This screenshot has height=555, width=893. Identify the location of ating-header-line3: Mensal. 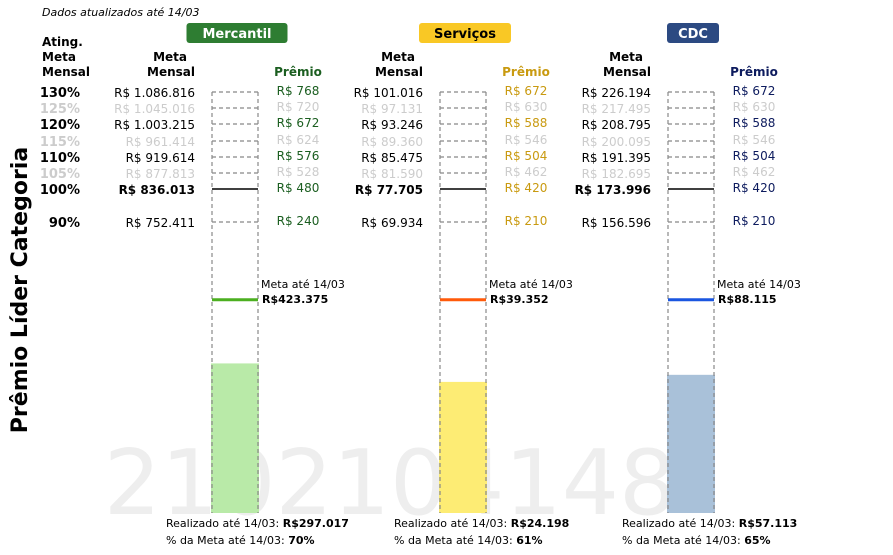
(66, 72).